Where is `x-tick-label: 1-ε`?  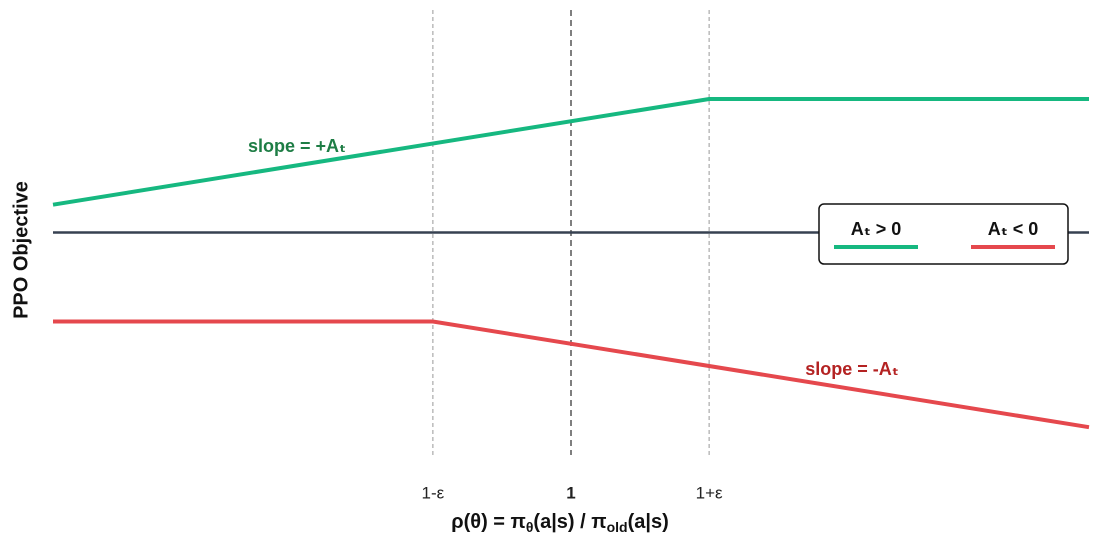 x-tick-label: 1-ε is located at coordinates (433, 492).